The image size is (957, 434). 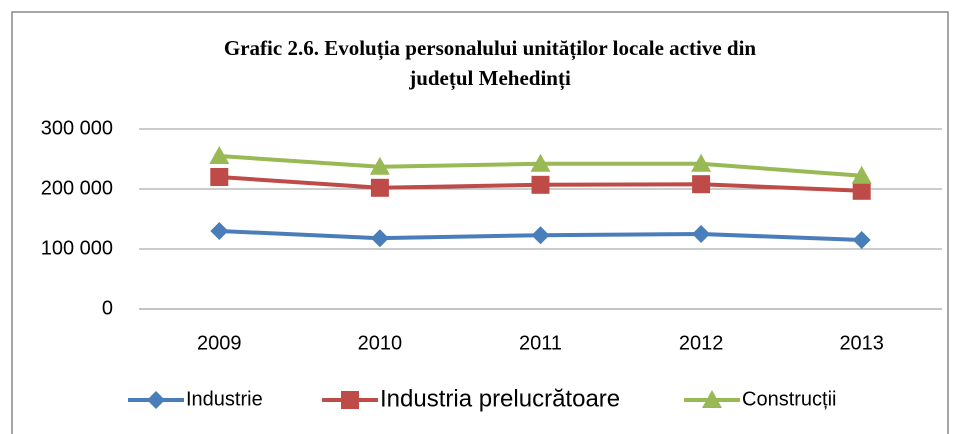 I want to click on legend-label: Construcții, so click(x=789, y=399).